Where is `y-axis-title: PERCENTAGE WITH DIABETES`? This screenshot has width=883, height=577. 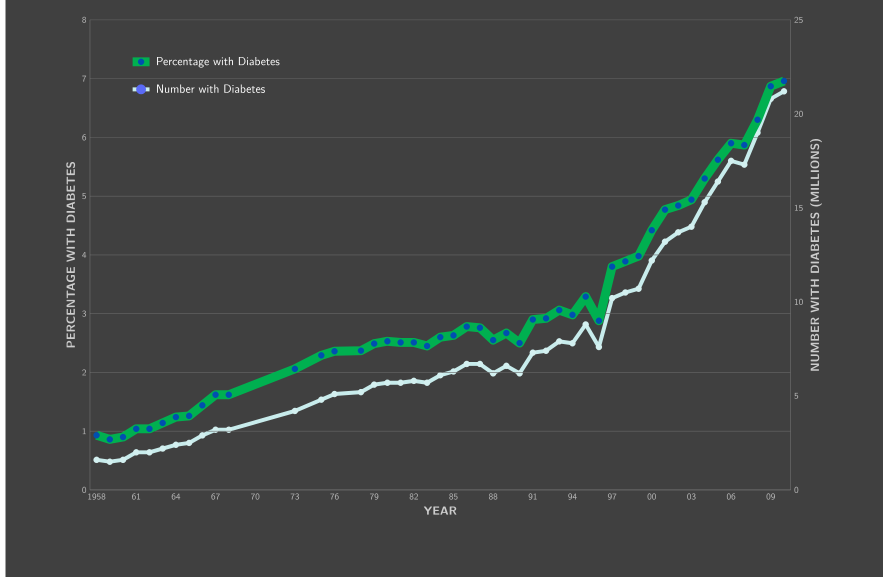
y-axis-title: PERCENTAGE WITH DIABETES is located at coordinates (71, 255).